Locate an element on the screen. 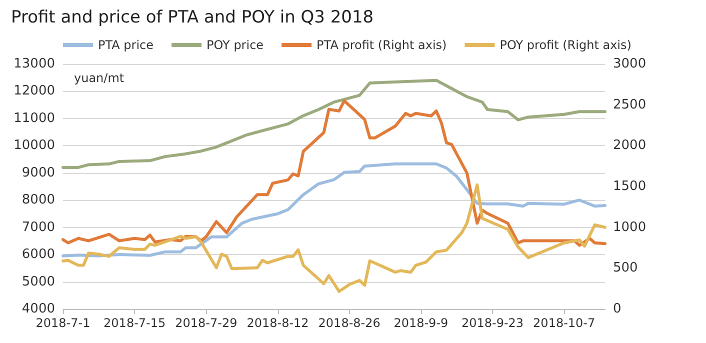 Image resolution: width=706 pixels, height=343 pixels. y-tick-label: 13000 is located at coordinates (34, 64).